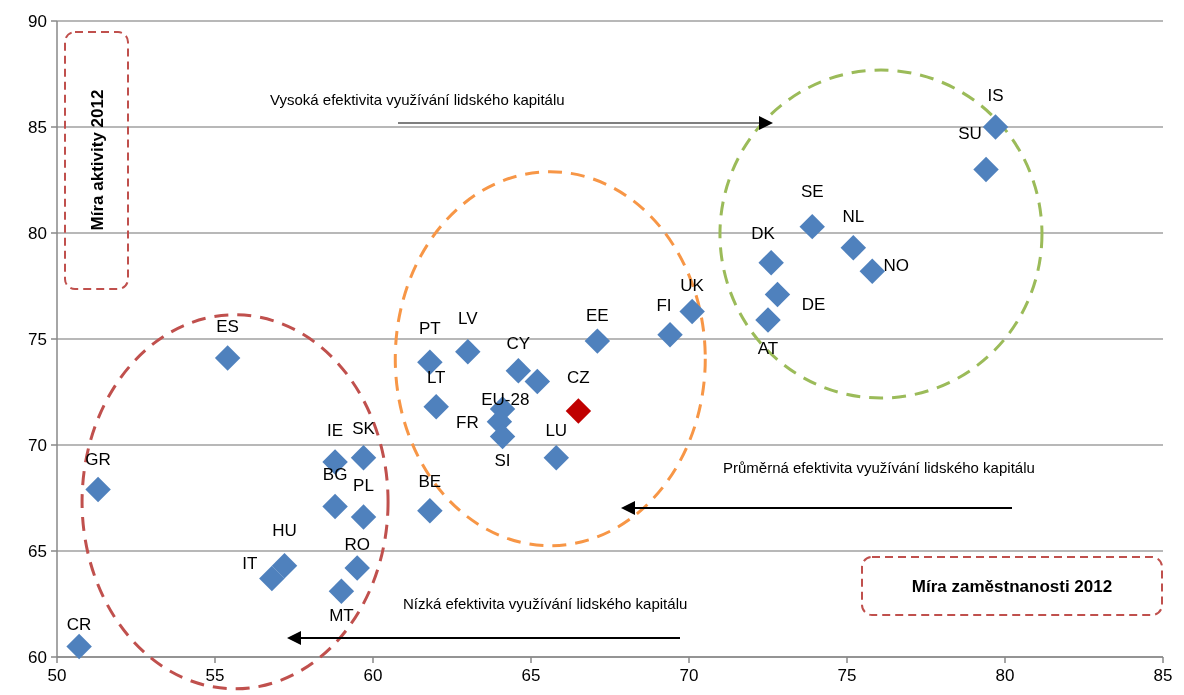 The width and height of the screenshot is (1184, 695). Describe the element at coordinates (57, 675) in the screenshot. I see `x-tick-label: 50` at that location.